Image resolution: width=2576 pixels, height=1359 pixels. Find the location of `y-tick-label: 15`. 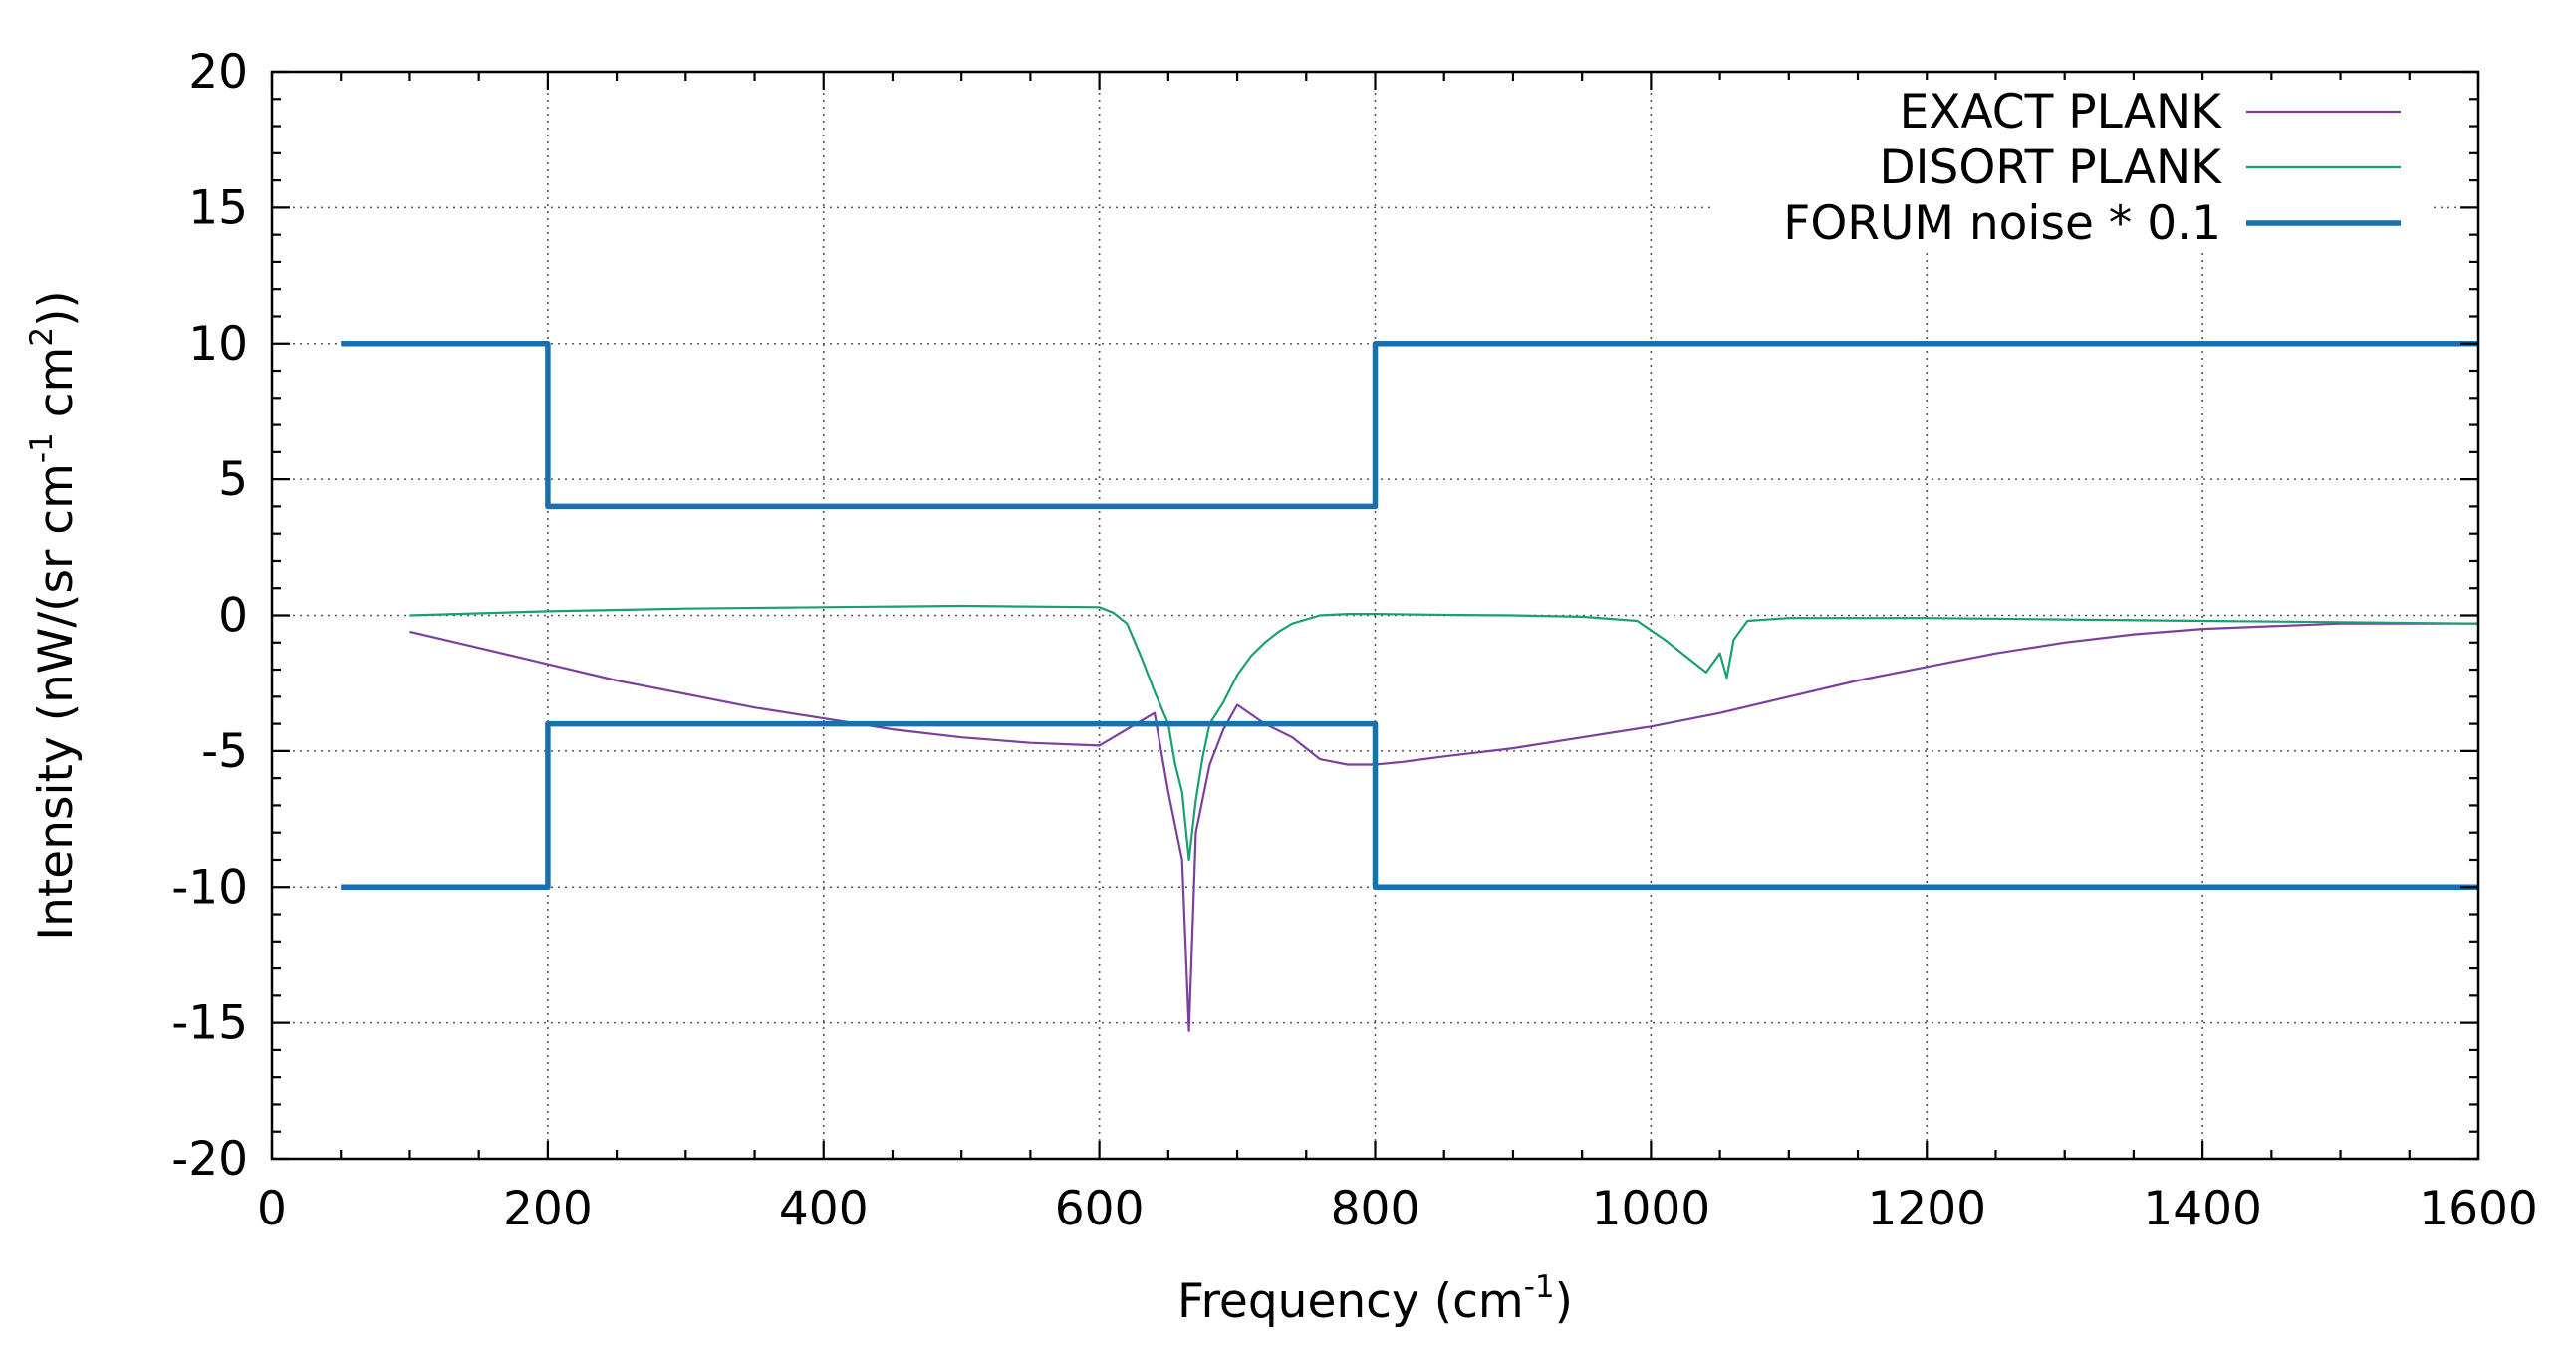

y-tick-label: 15 is located at coordinates (218, 208).